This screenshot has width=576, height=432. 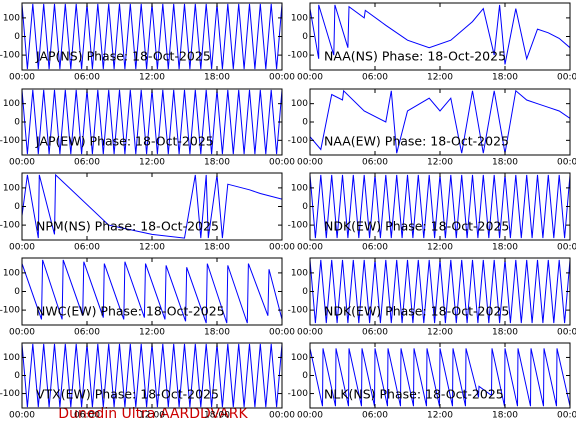 I want to click on footer: Dunedin Ultra AARDDVARK, so click(x=153, y=414).